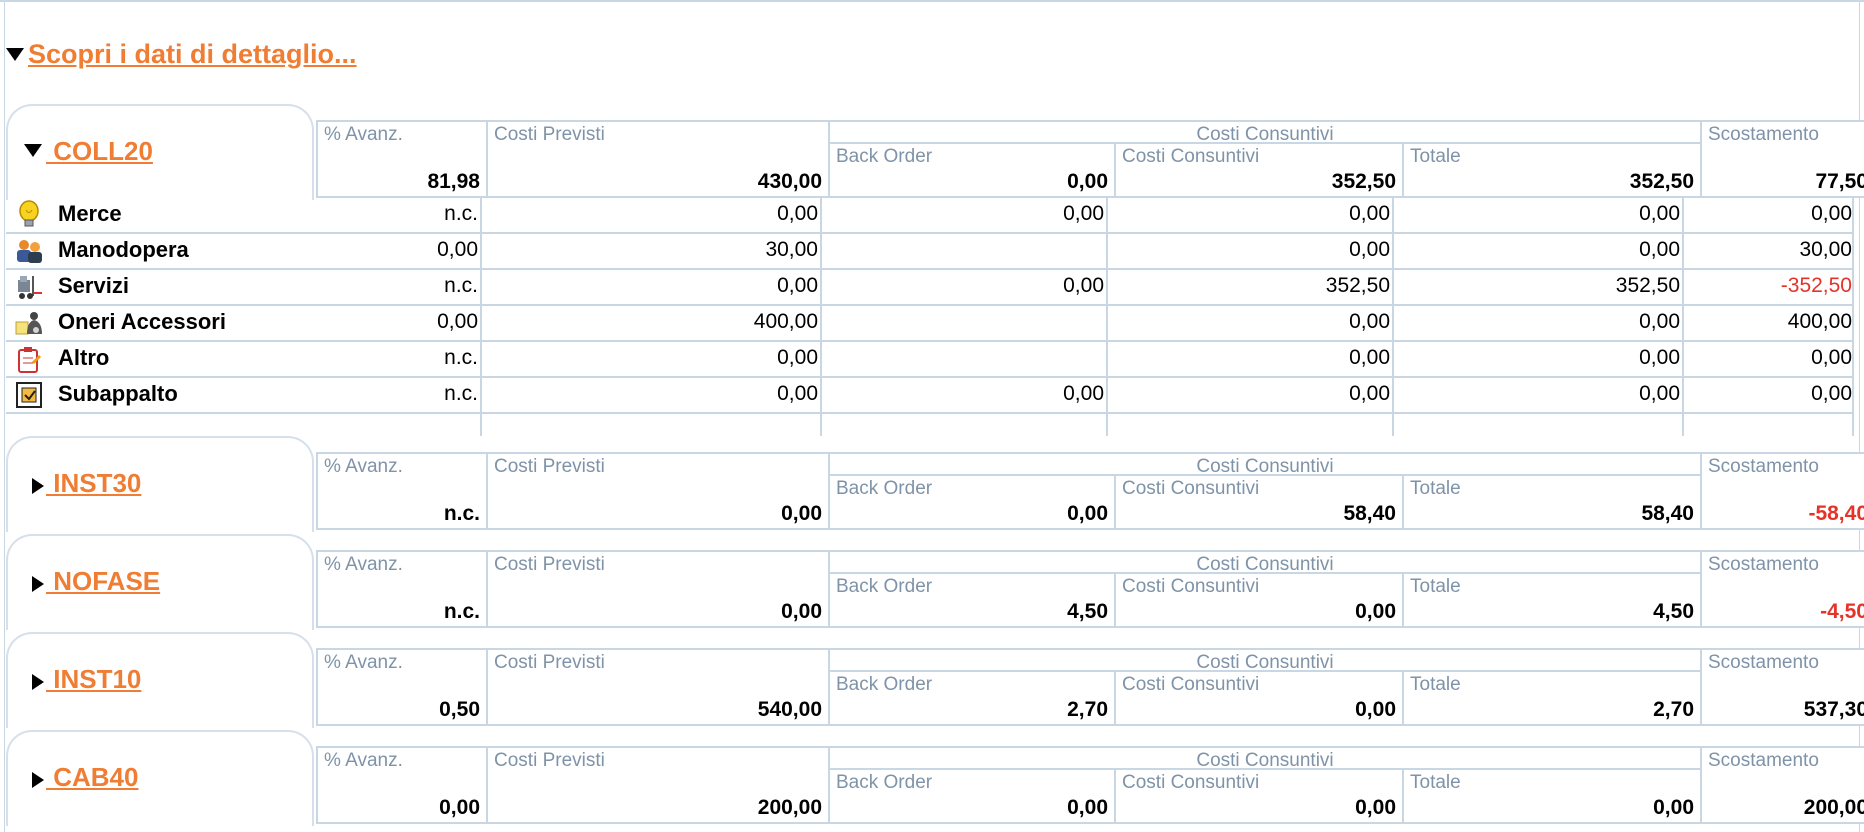 The height and width of the screenshot is (832, 1864). What do you see at coordinates (1259, 600) in the screenshot?
I see `header-cell: Costi Consuntivi 0,00` at bounding box center [1259, 600].